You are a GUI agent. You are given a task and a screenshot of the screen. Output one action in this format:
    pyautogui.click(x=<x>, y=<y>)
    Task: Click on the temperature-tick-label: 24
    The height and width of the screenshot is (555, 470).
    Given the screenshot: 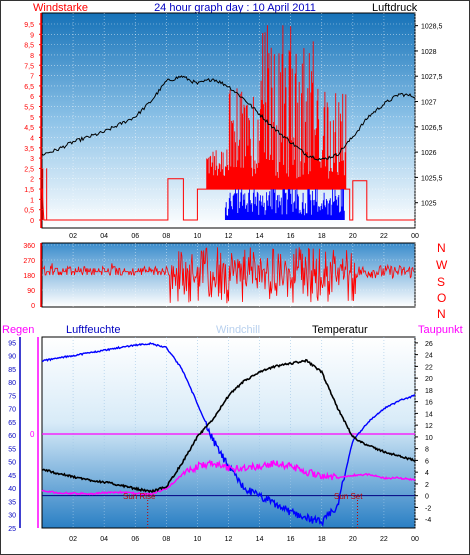 What is the action you would take?
    pyautogui.click(x=429, y=356)
    